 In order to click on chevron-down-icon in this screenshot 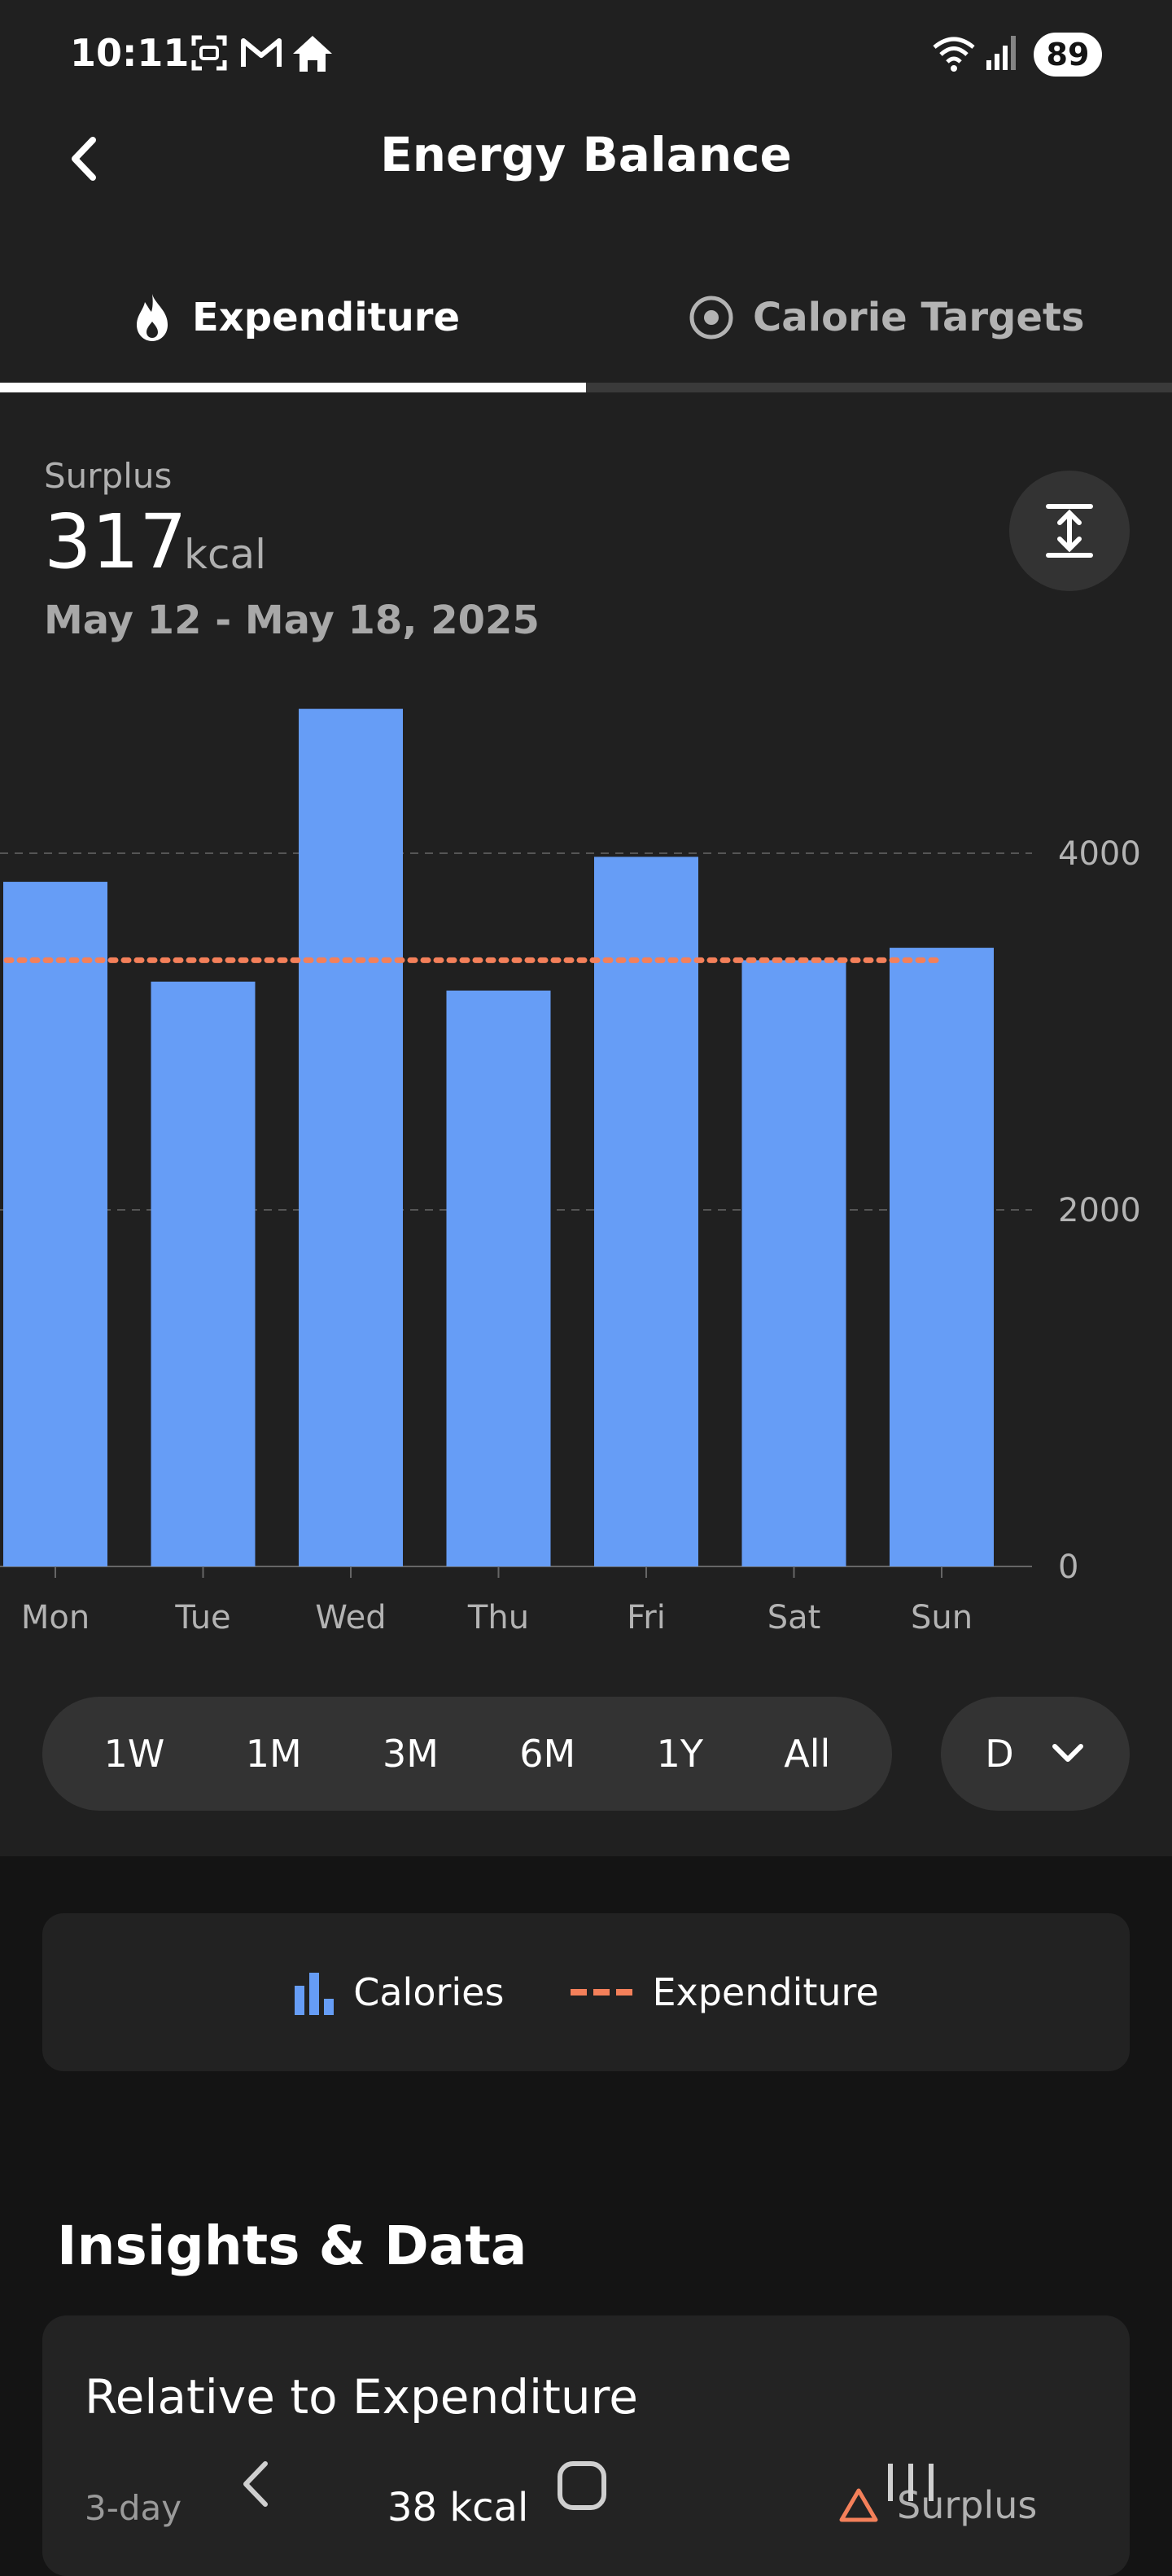, I will do `click(1067, 1753)`.